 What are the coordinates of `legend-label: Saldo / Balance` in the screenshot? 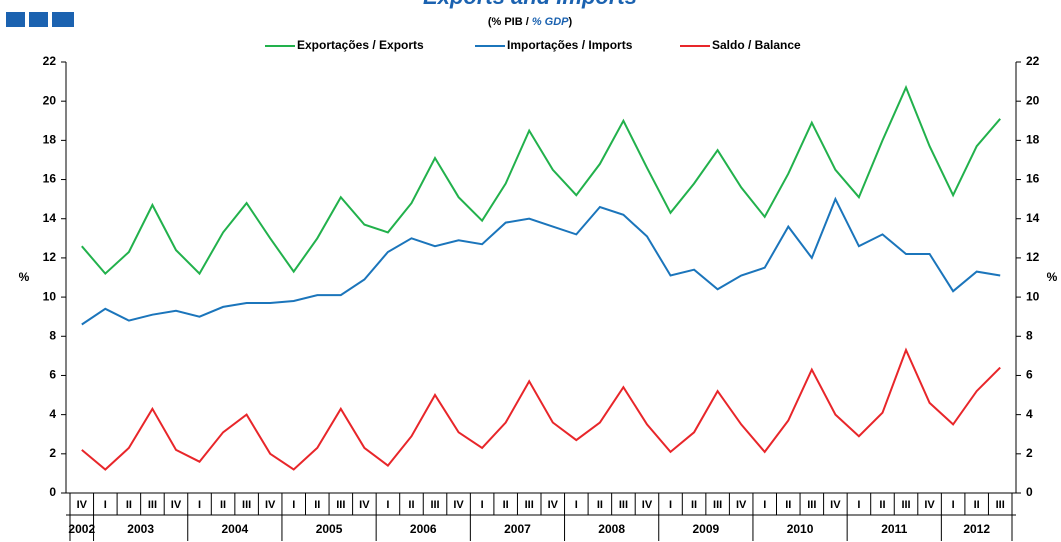 It's located at (756, 45).